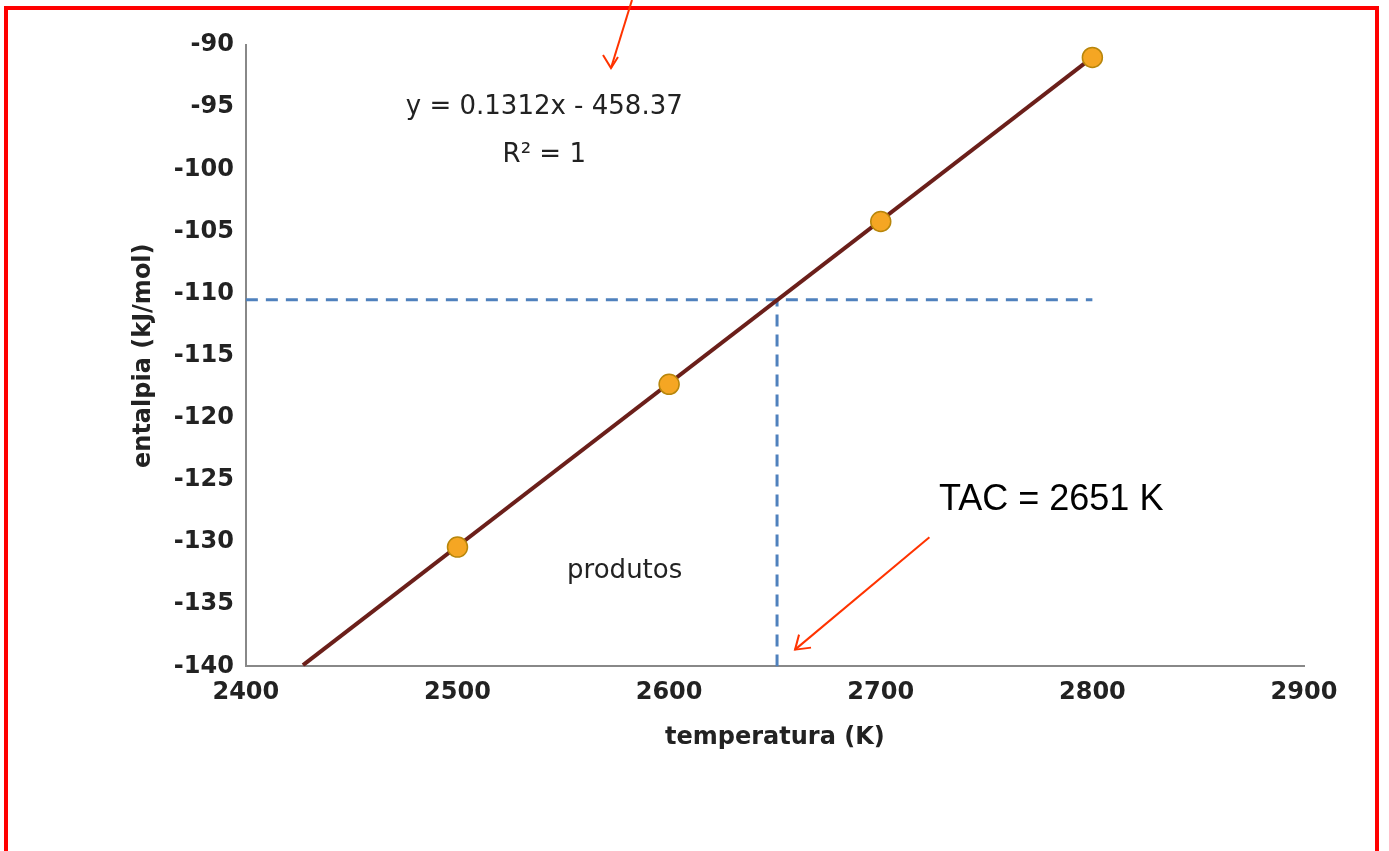 This screenshot has height=851, width=1389. I want to click on y-tick-label: -140, so click(203, 664).